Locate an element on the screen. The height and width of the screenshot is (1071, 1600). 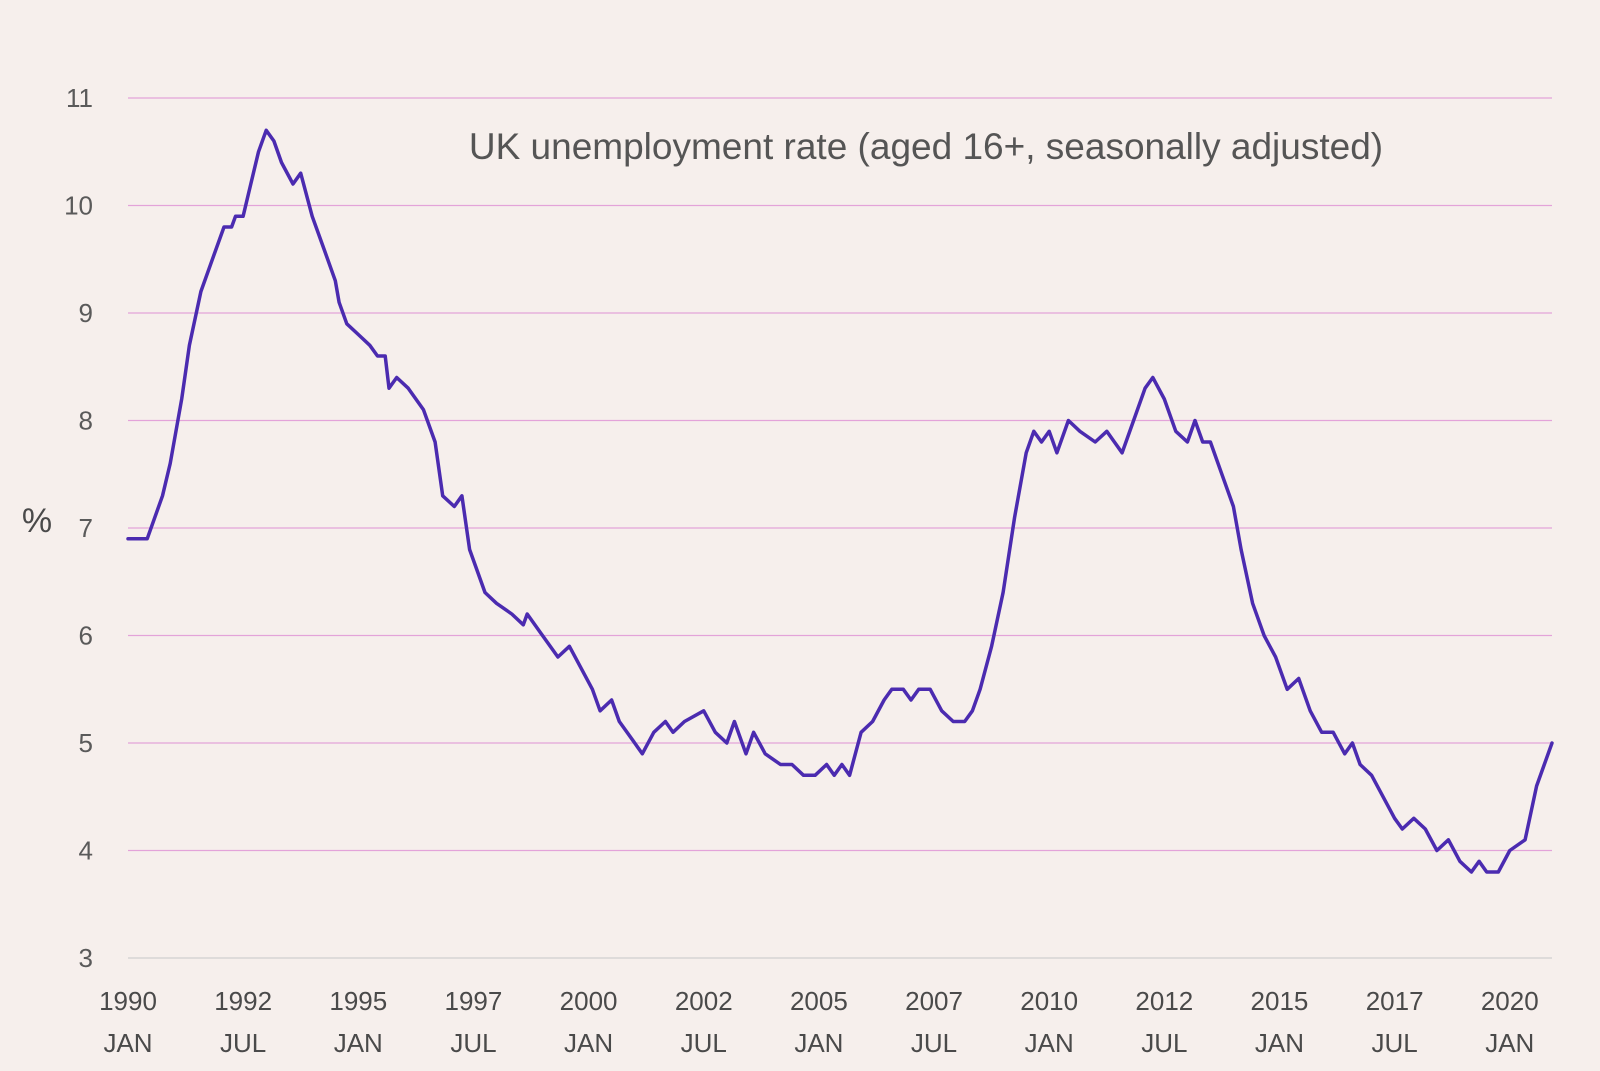
x-tick-year: 1990 is located at coordinates (128, 1001).